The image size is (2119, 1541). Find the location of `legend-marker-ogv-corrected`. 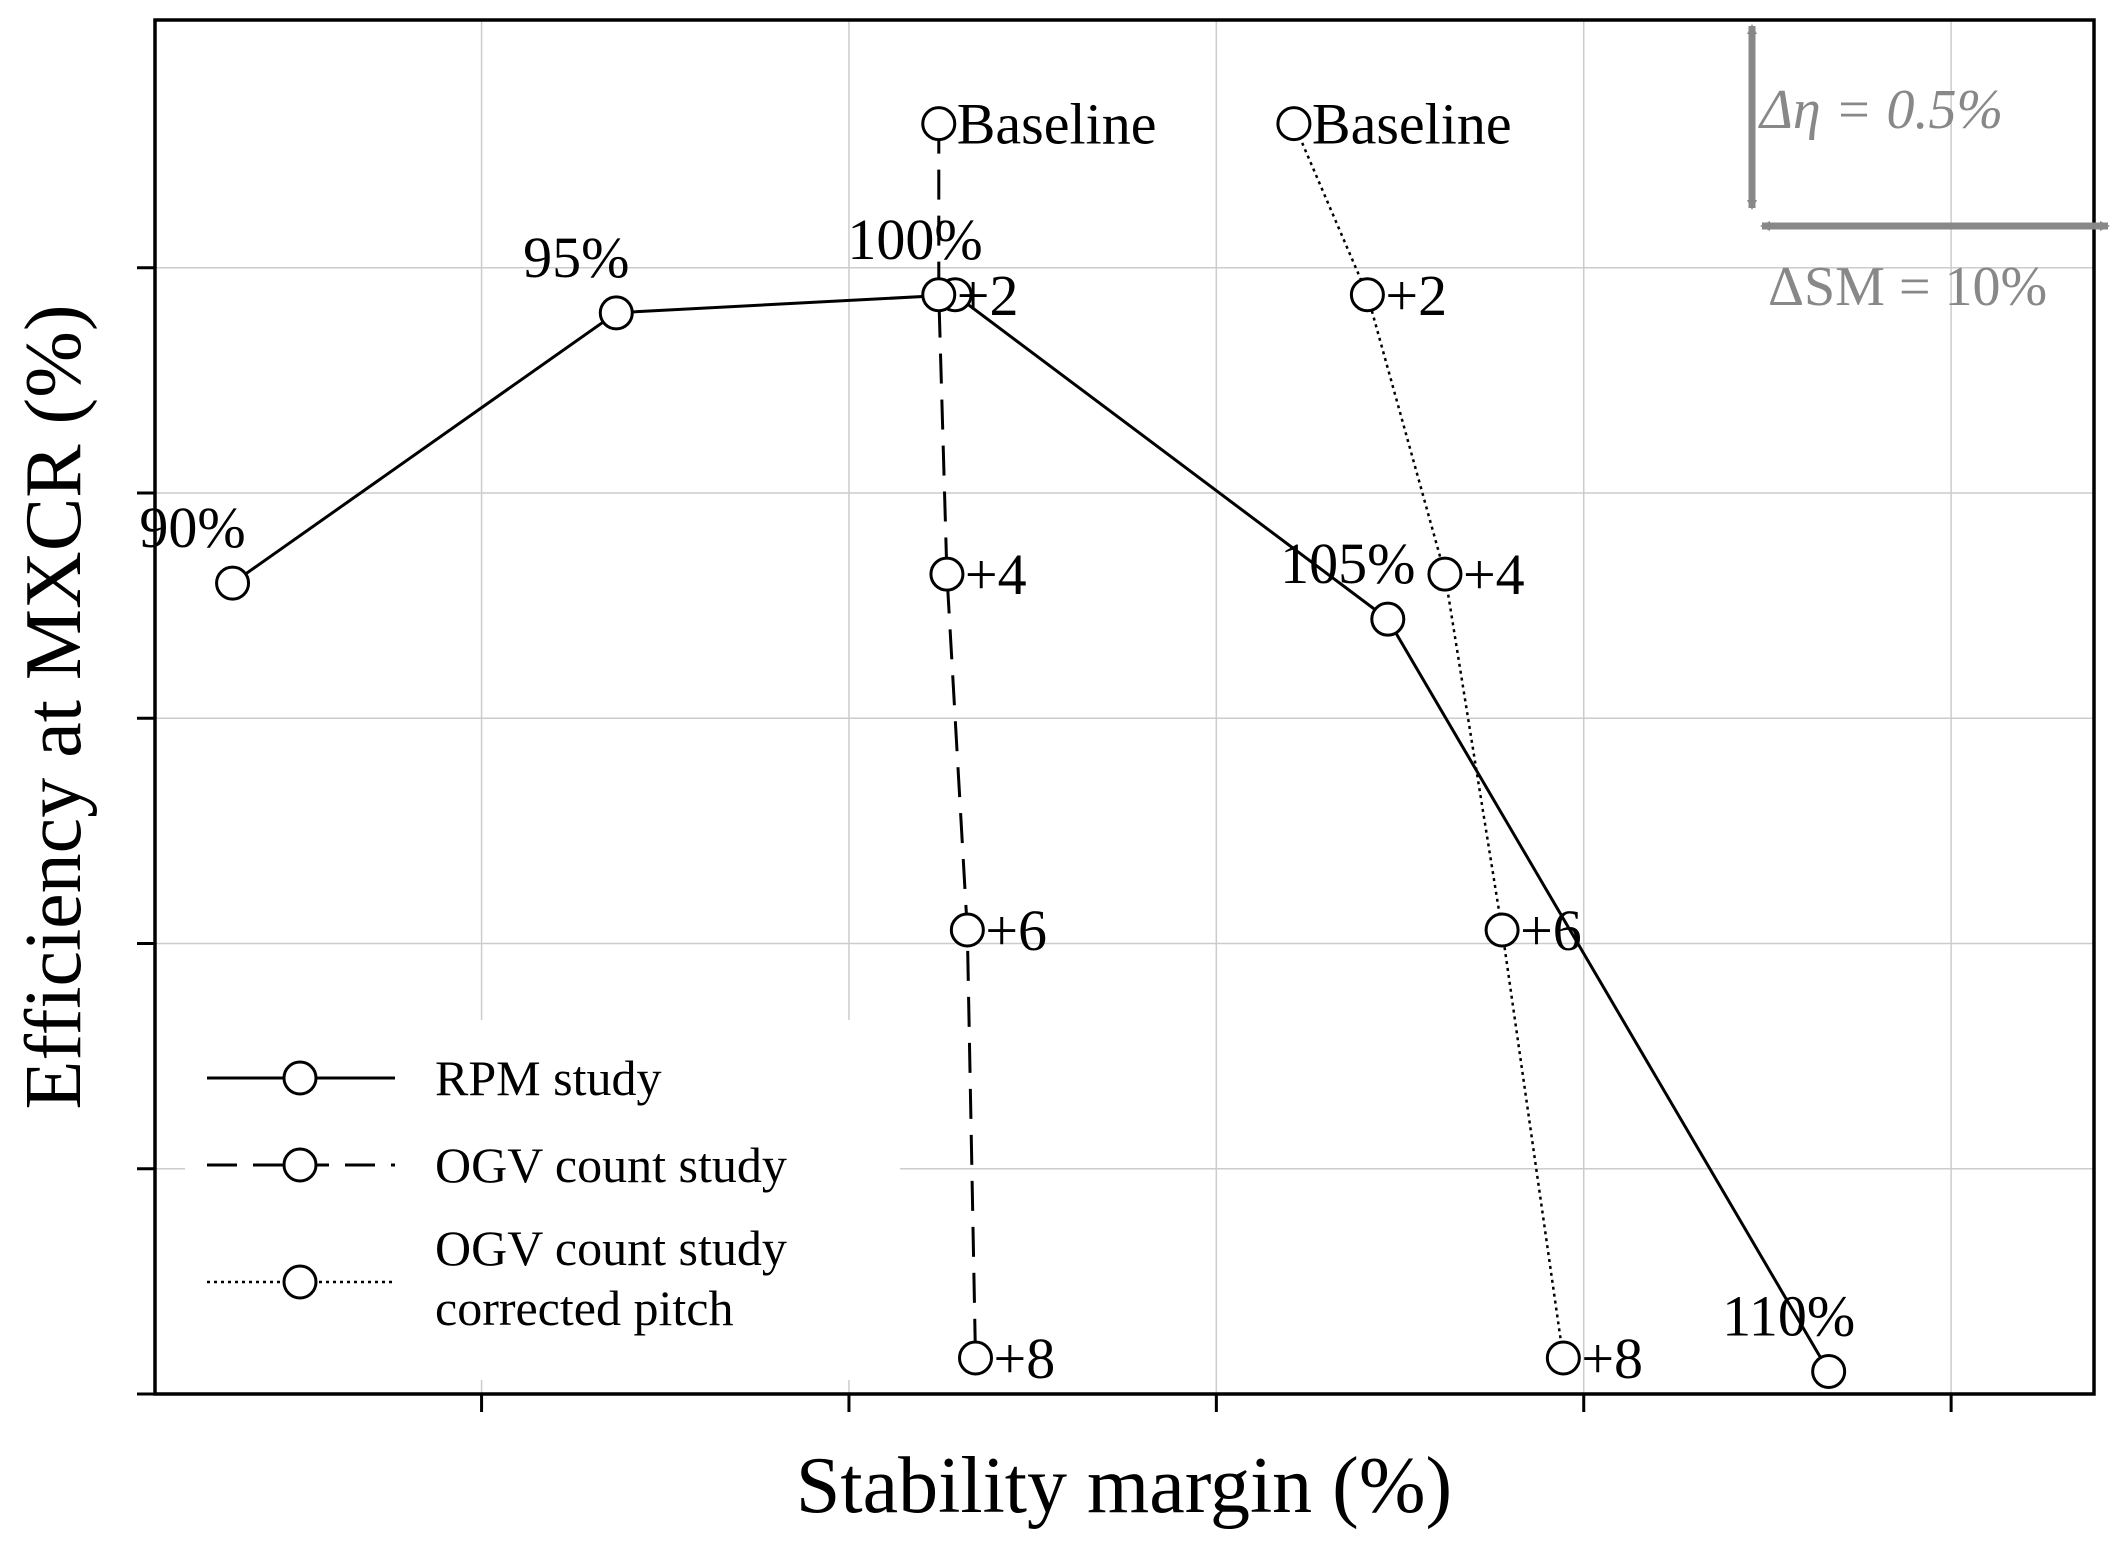

legend-marker-ogv-corrected is located at coordinates (300, 1282).